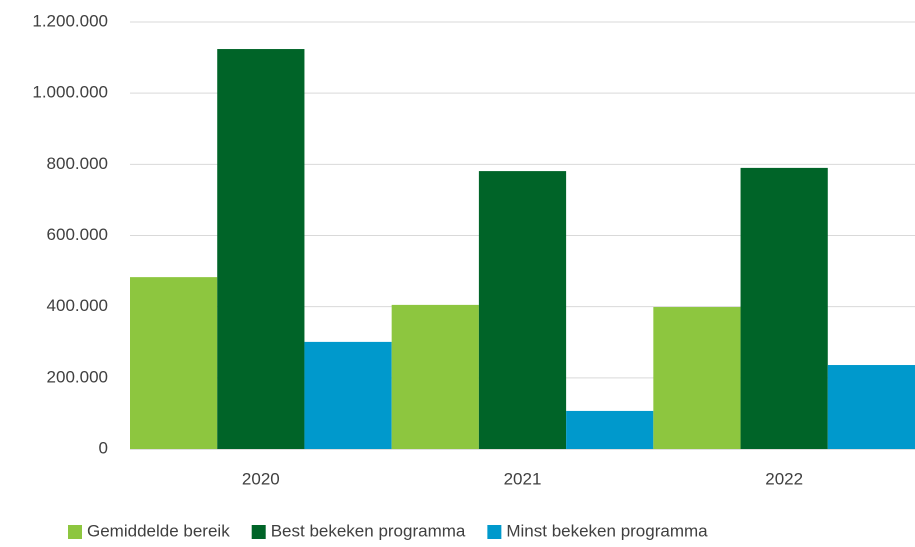  What do you see at coordinates (77, 376) in the screenshot?
I see `y-tick-label: 200.000` at bounding box center [77, 376].